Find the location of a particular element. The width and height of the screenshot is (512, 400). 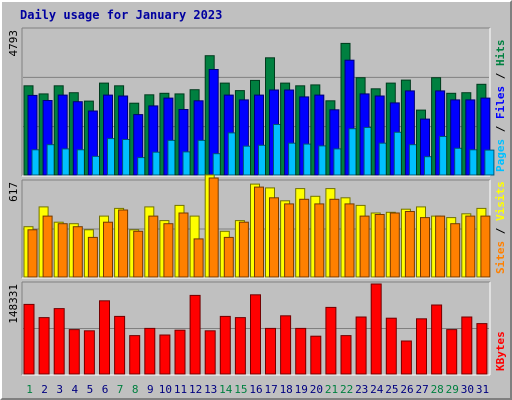

x-tick-label-day-20: 20 is located at coordinates (316, 389).